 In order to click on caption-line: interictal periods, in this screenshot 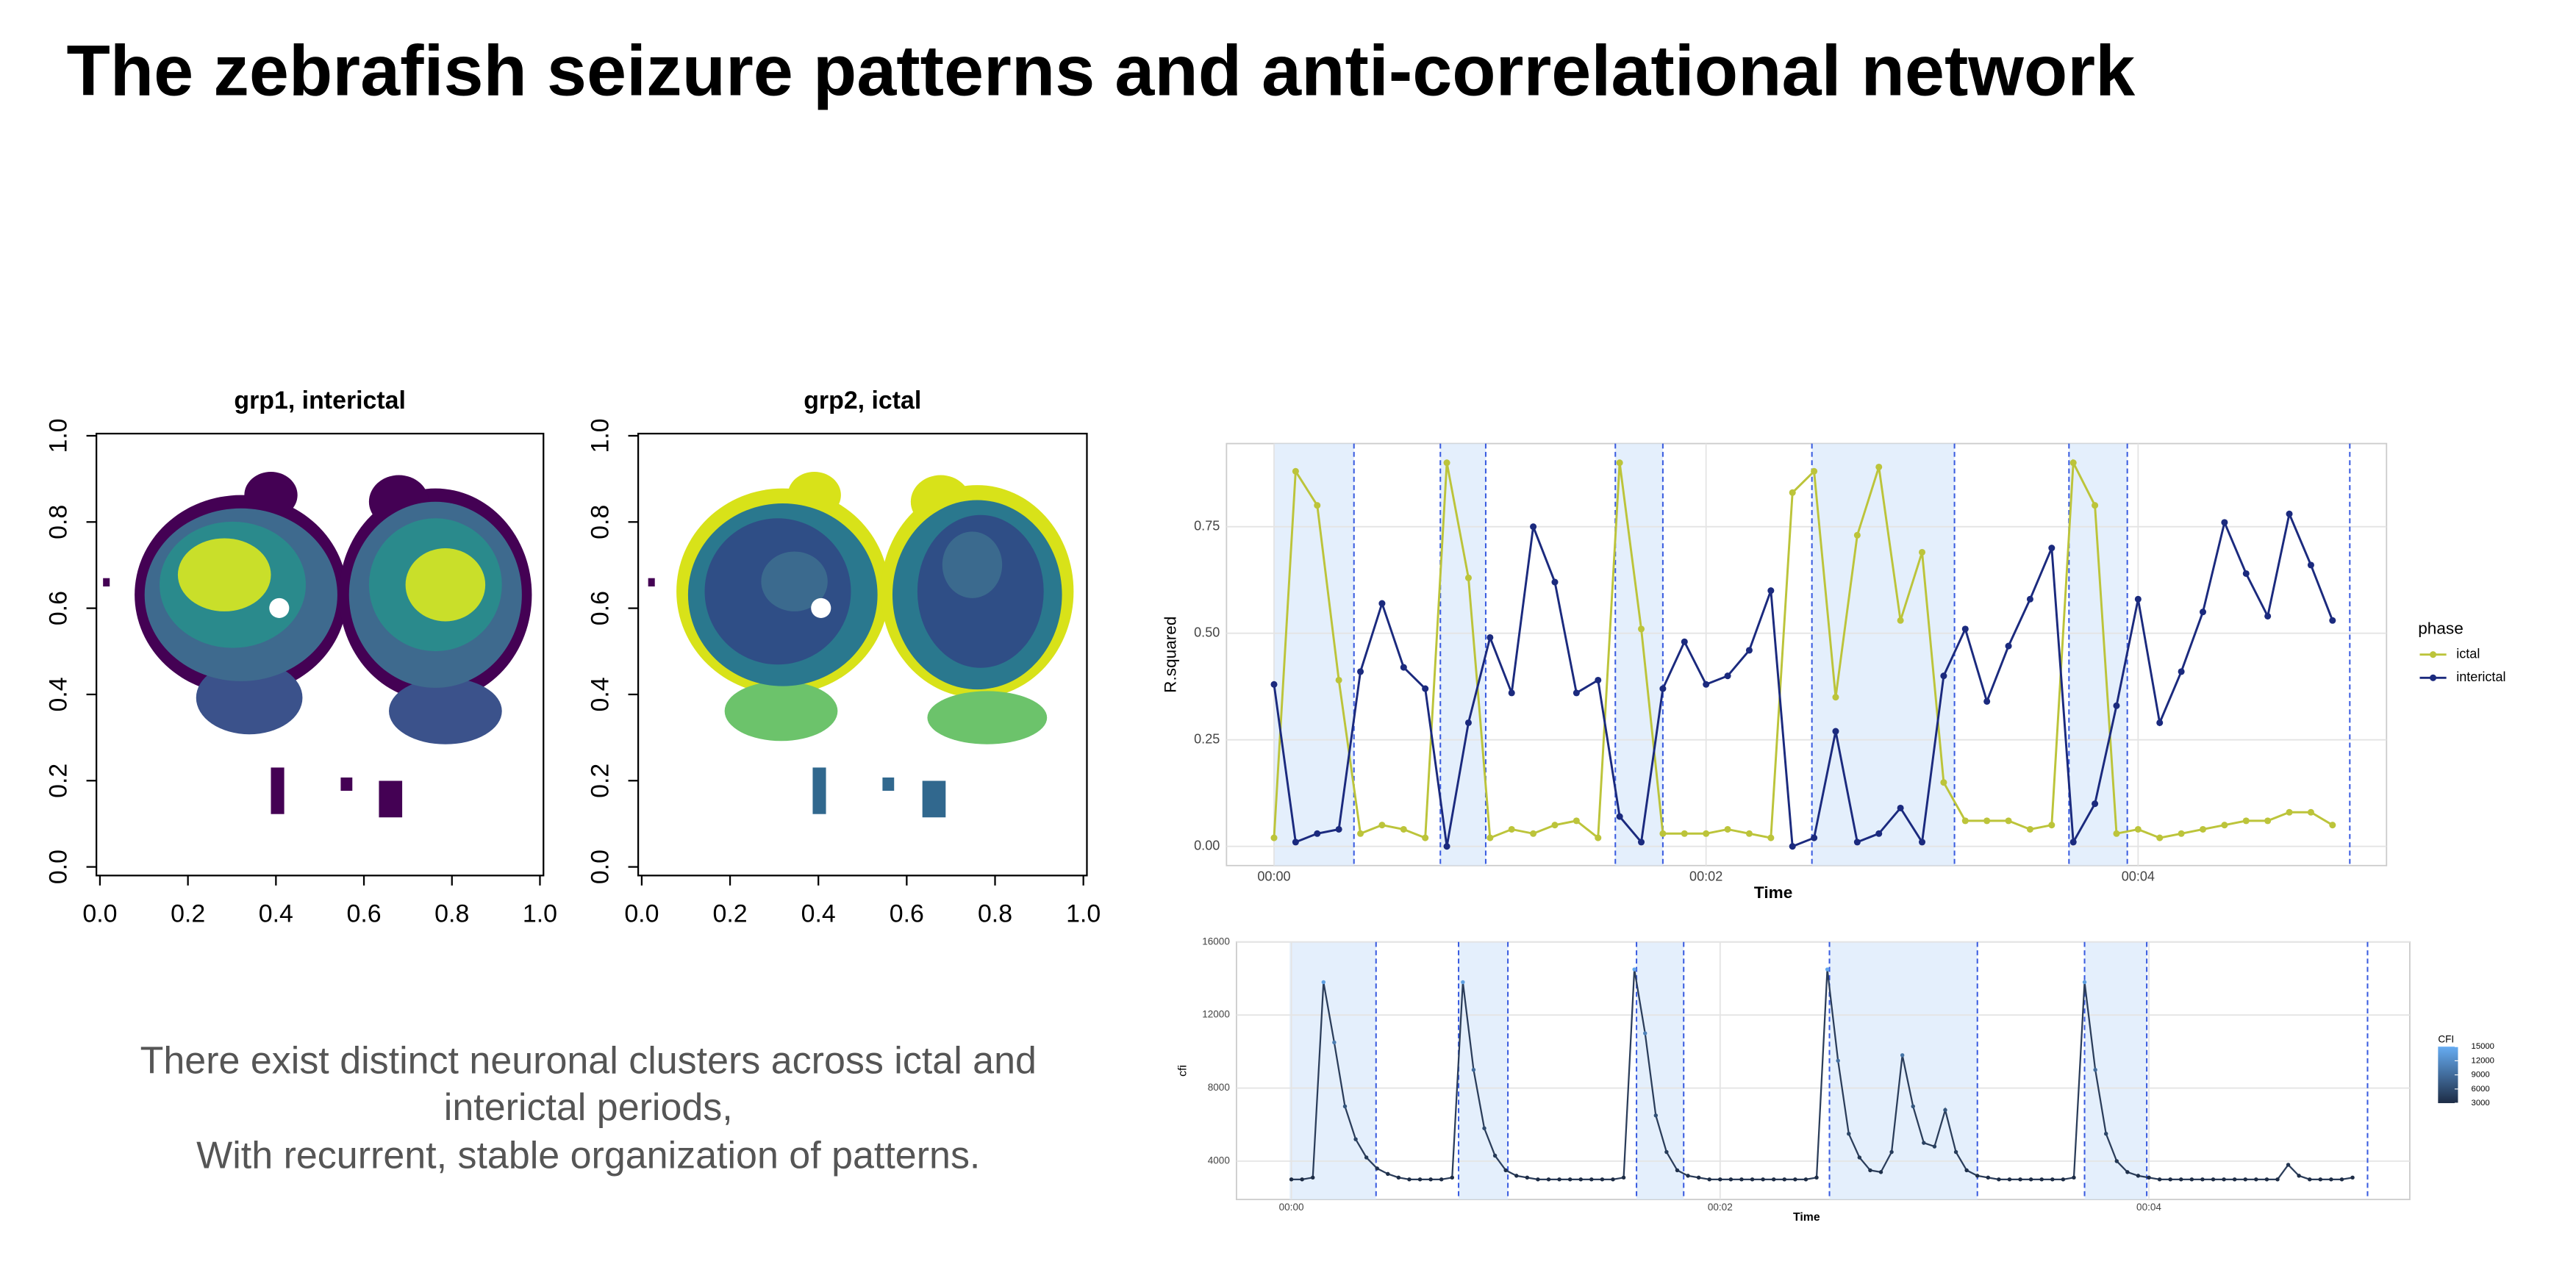, I will do `click(588, 1107)`.